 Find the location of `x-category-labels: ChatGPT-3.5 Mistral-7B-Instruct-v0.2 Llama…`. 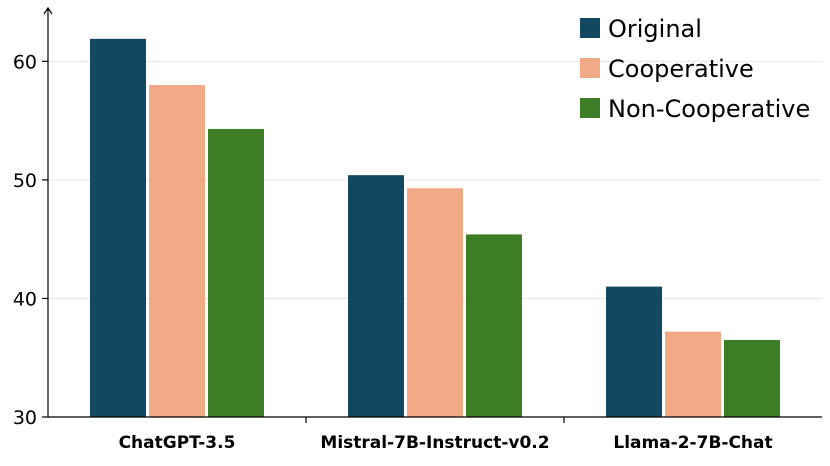

x-category-labels: ChatGPT-3.5 Mistral-7B-Instruct-v0.2 Llama… is located at coordinates (446, 443).